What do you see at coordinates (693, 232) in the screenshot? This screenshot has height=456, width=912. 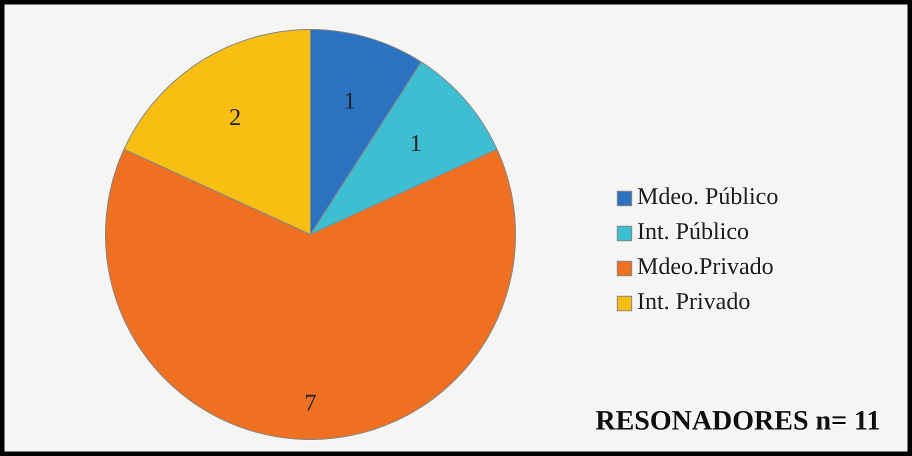 I see `legend-label: Int. Público` at bounding box center [693, 232].